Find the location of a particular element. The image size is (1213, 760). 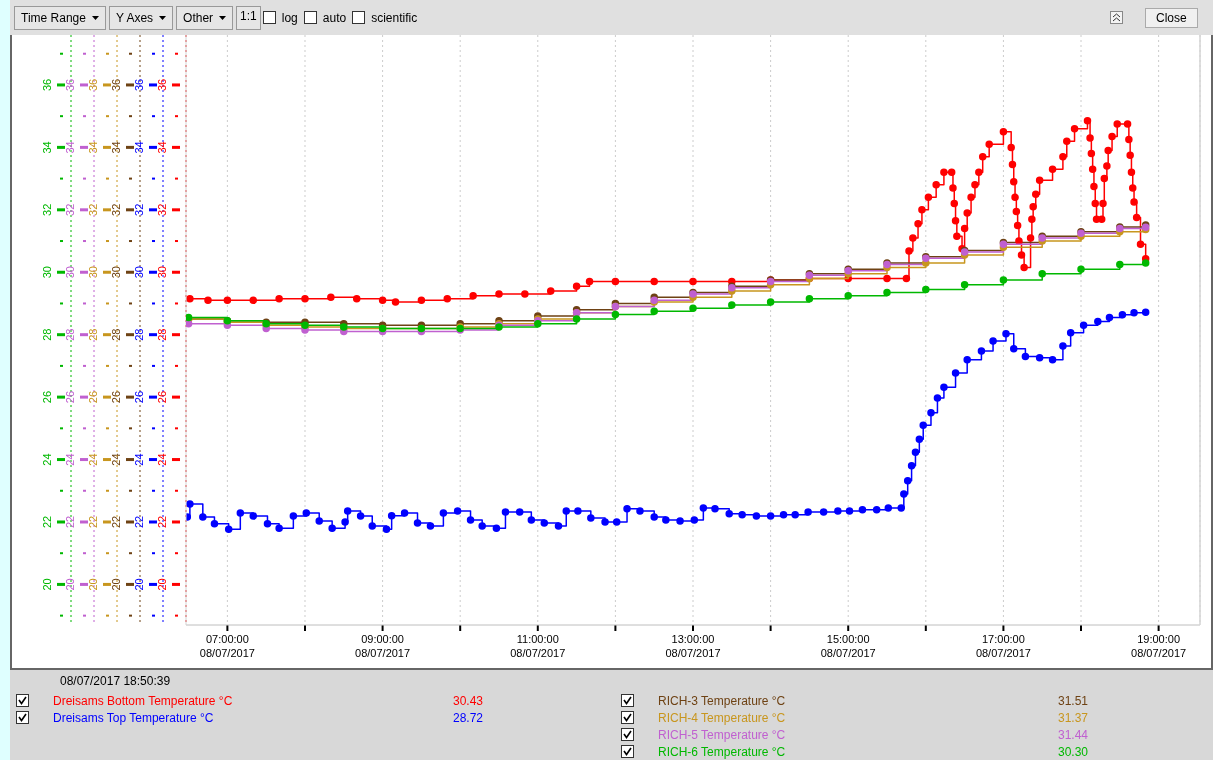

x-tick-label: 17:00:00 08/07/2017 is located at coordinates (1003, 646).